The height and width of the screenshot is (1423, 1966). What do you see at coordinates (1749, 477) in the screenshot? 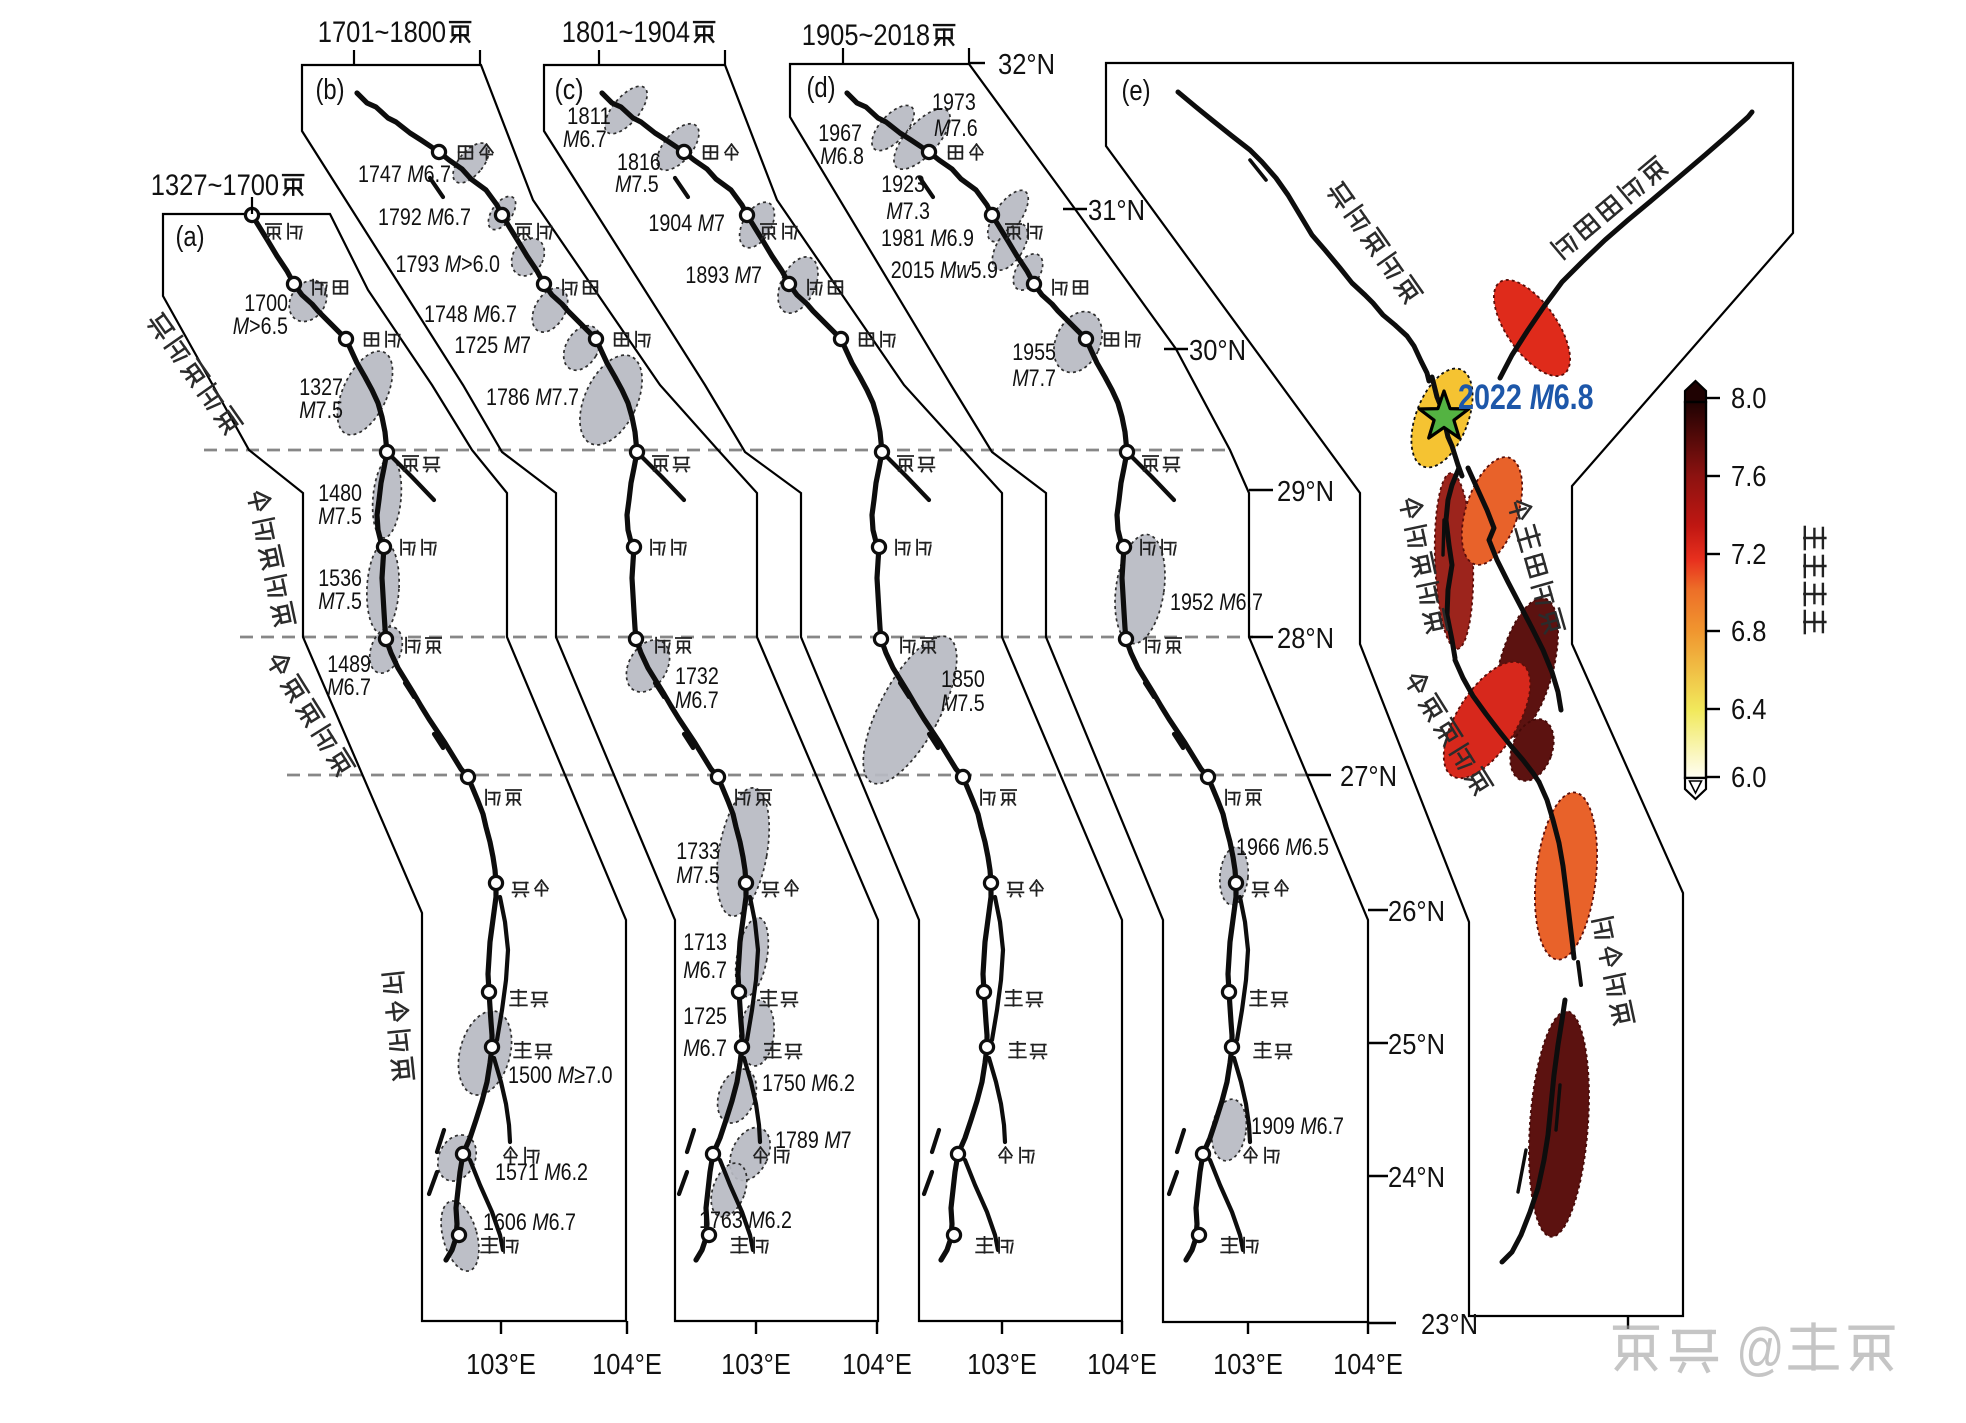
I see `svg-text: 7.6` at bounding box center [1749, 477].